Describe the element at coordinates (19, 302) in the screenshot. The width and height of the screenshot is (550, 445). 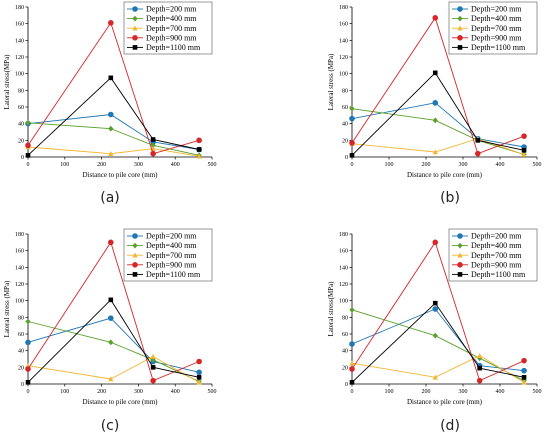
I see `y-tick-label: 100` at that location.